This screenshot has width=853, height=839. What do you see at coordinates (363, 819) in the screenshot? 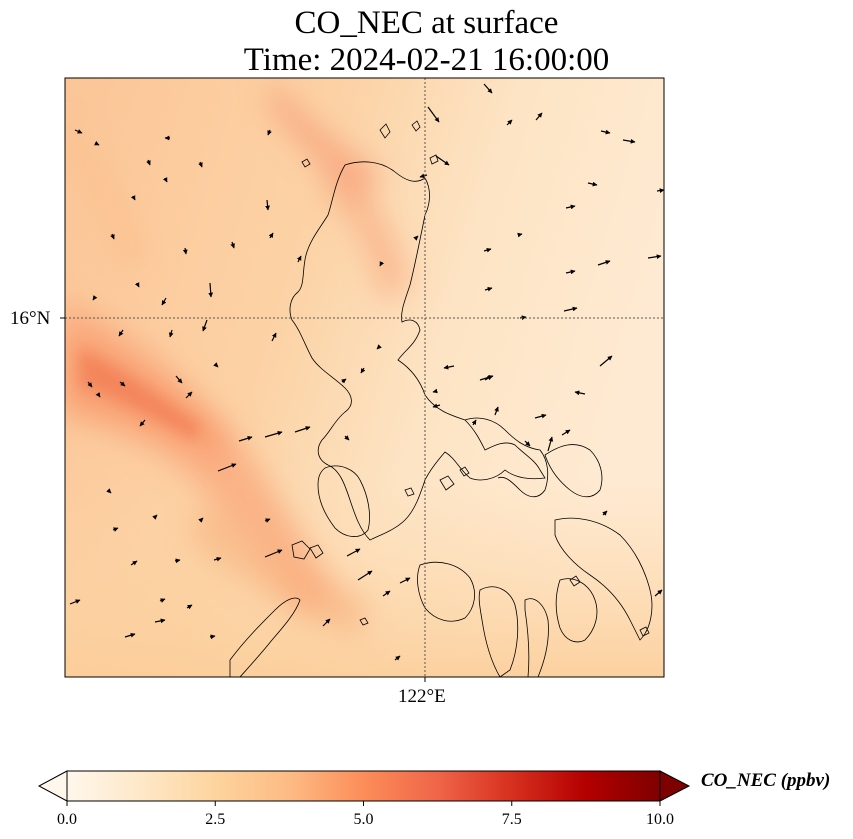
I see `colorbar-tick-label: 5.0` at bounding box center [363, 819].